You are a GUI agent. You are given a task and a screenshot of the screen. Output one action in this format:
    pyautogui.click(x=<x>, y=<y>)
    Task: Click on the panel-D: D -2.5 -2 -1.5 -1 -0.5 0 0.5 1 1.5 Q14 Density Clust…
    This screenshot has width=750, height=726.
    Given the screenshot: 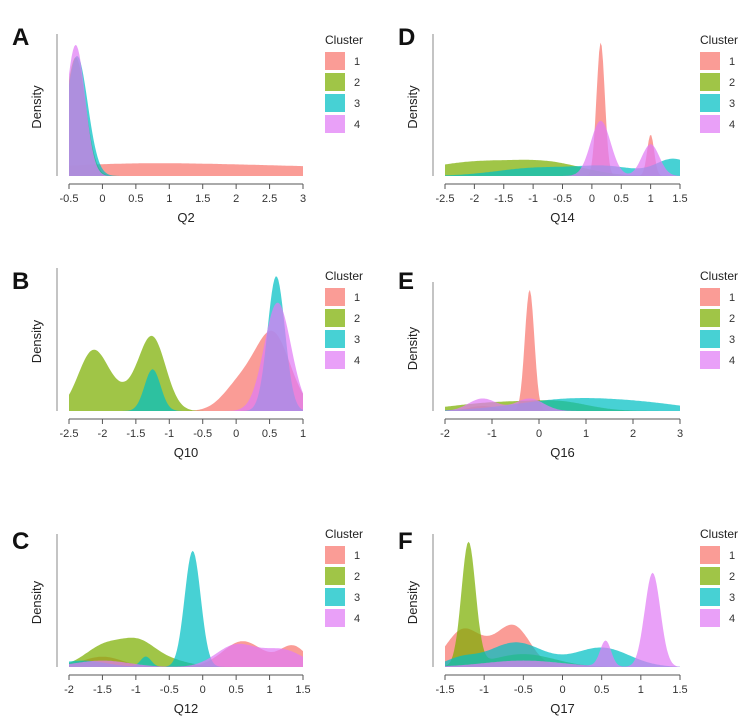 What is the action you would take?
    pyautogui.click(x=568, y=124)
    